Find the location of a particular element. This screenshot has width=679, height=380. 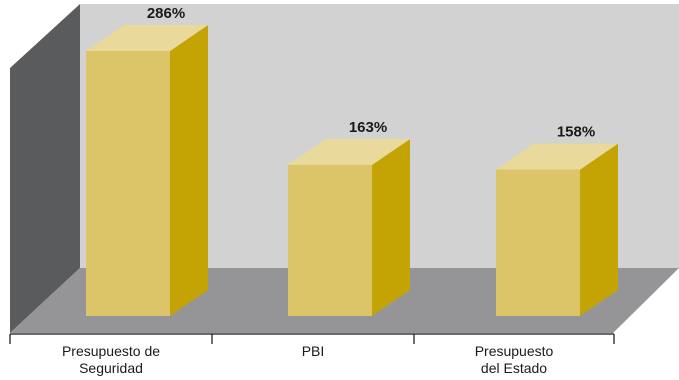

category-label: Presupuesto is located at coordinates (514, 351).